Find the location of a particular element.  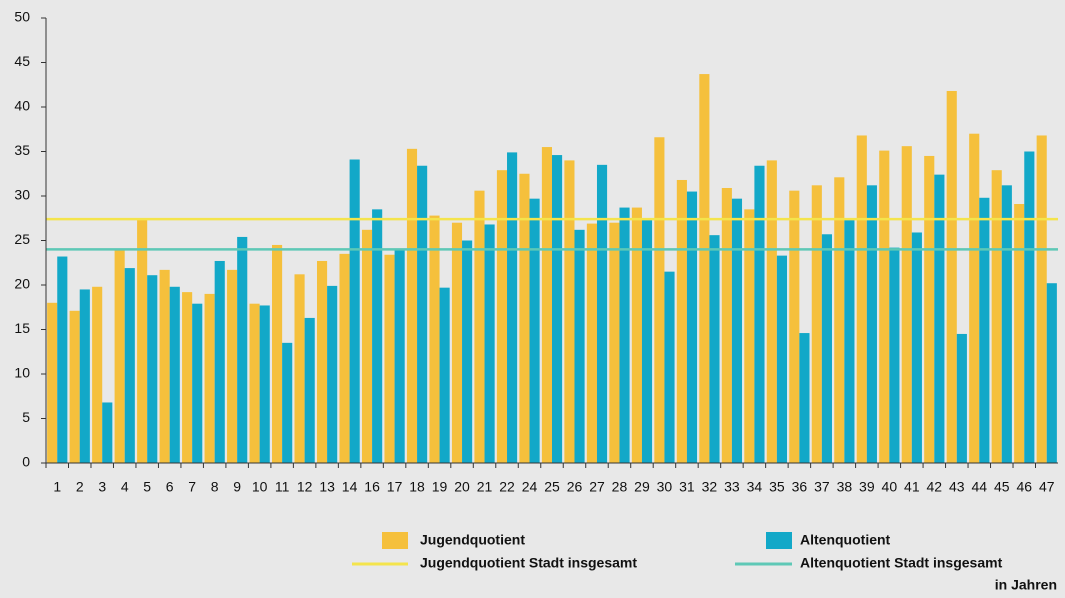

x-tick-label: 2 is located at coordinates (80, 487).